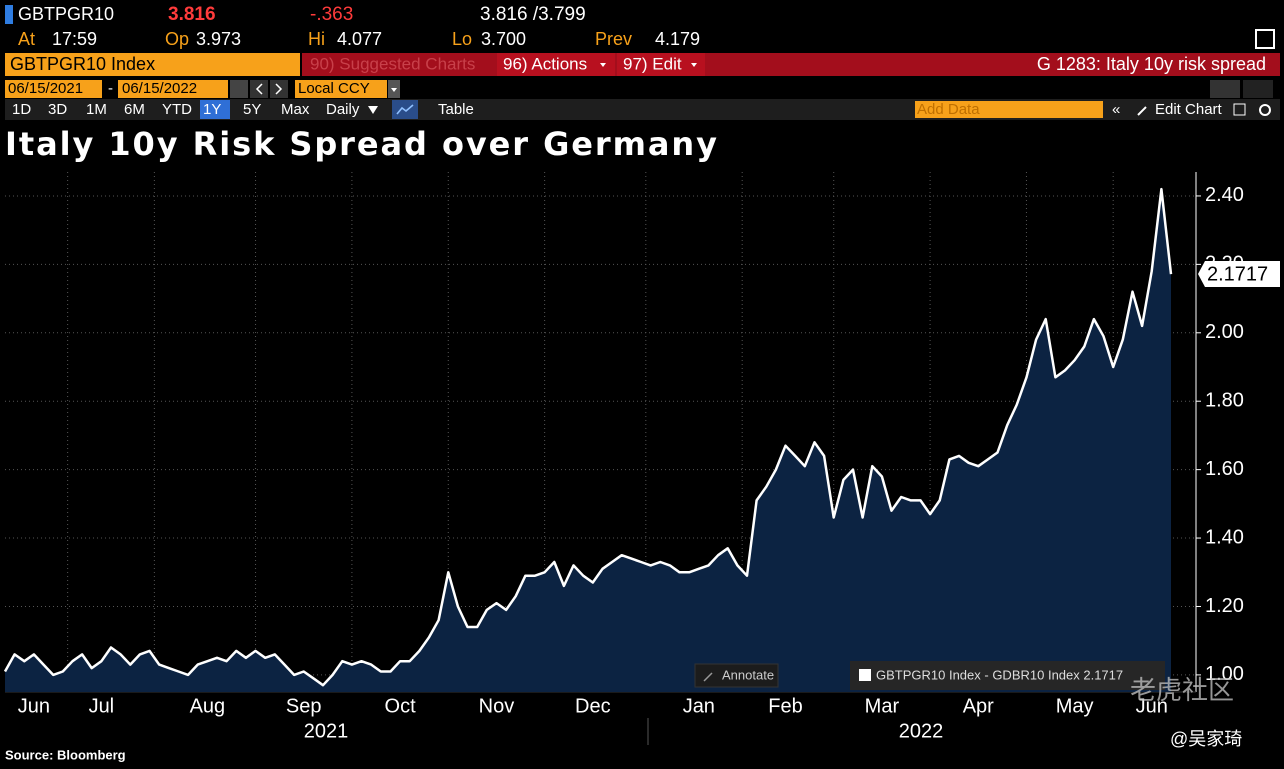  What do you see at coordinates (1239, 109) in the screenshot?
I see `settings-icon` at bounding box center [1239, 109].